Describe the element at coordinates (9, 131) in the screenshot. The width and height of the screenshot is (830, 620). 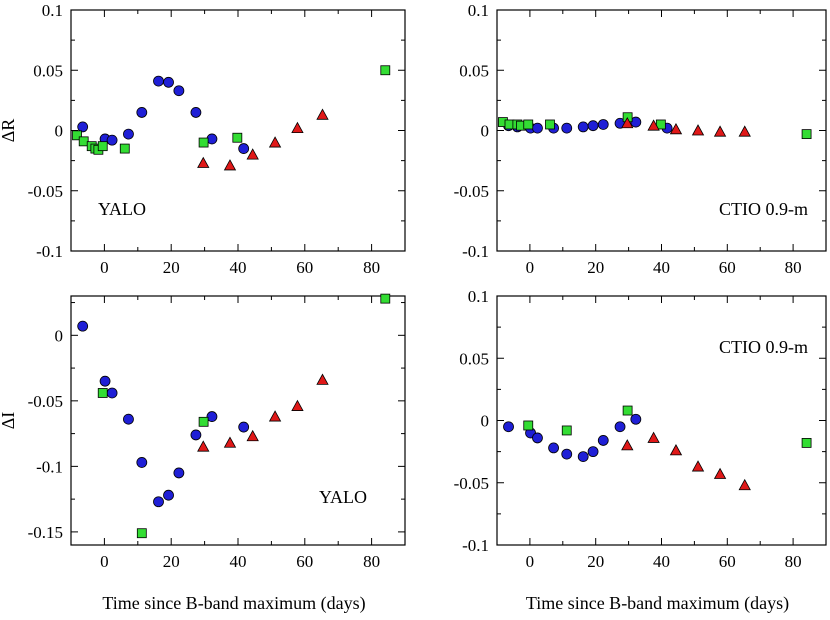
I see `y-axis-label: ΔR` at that location.